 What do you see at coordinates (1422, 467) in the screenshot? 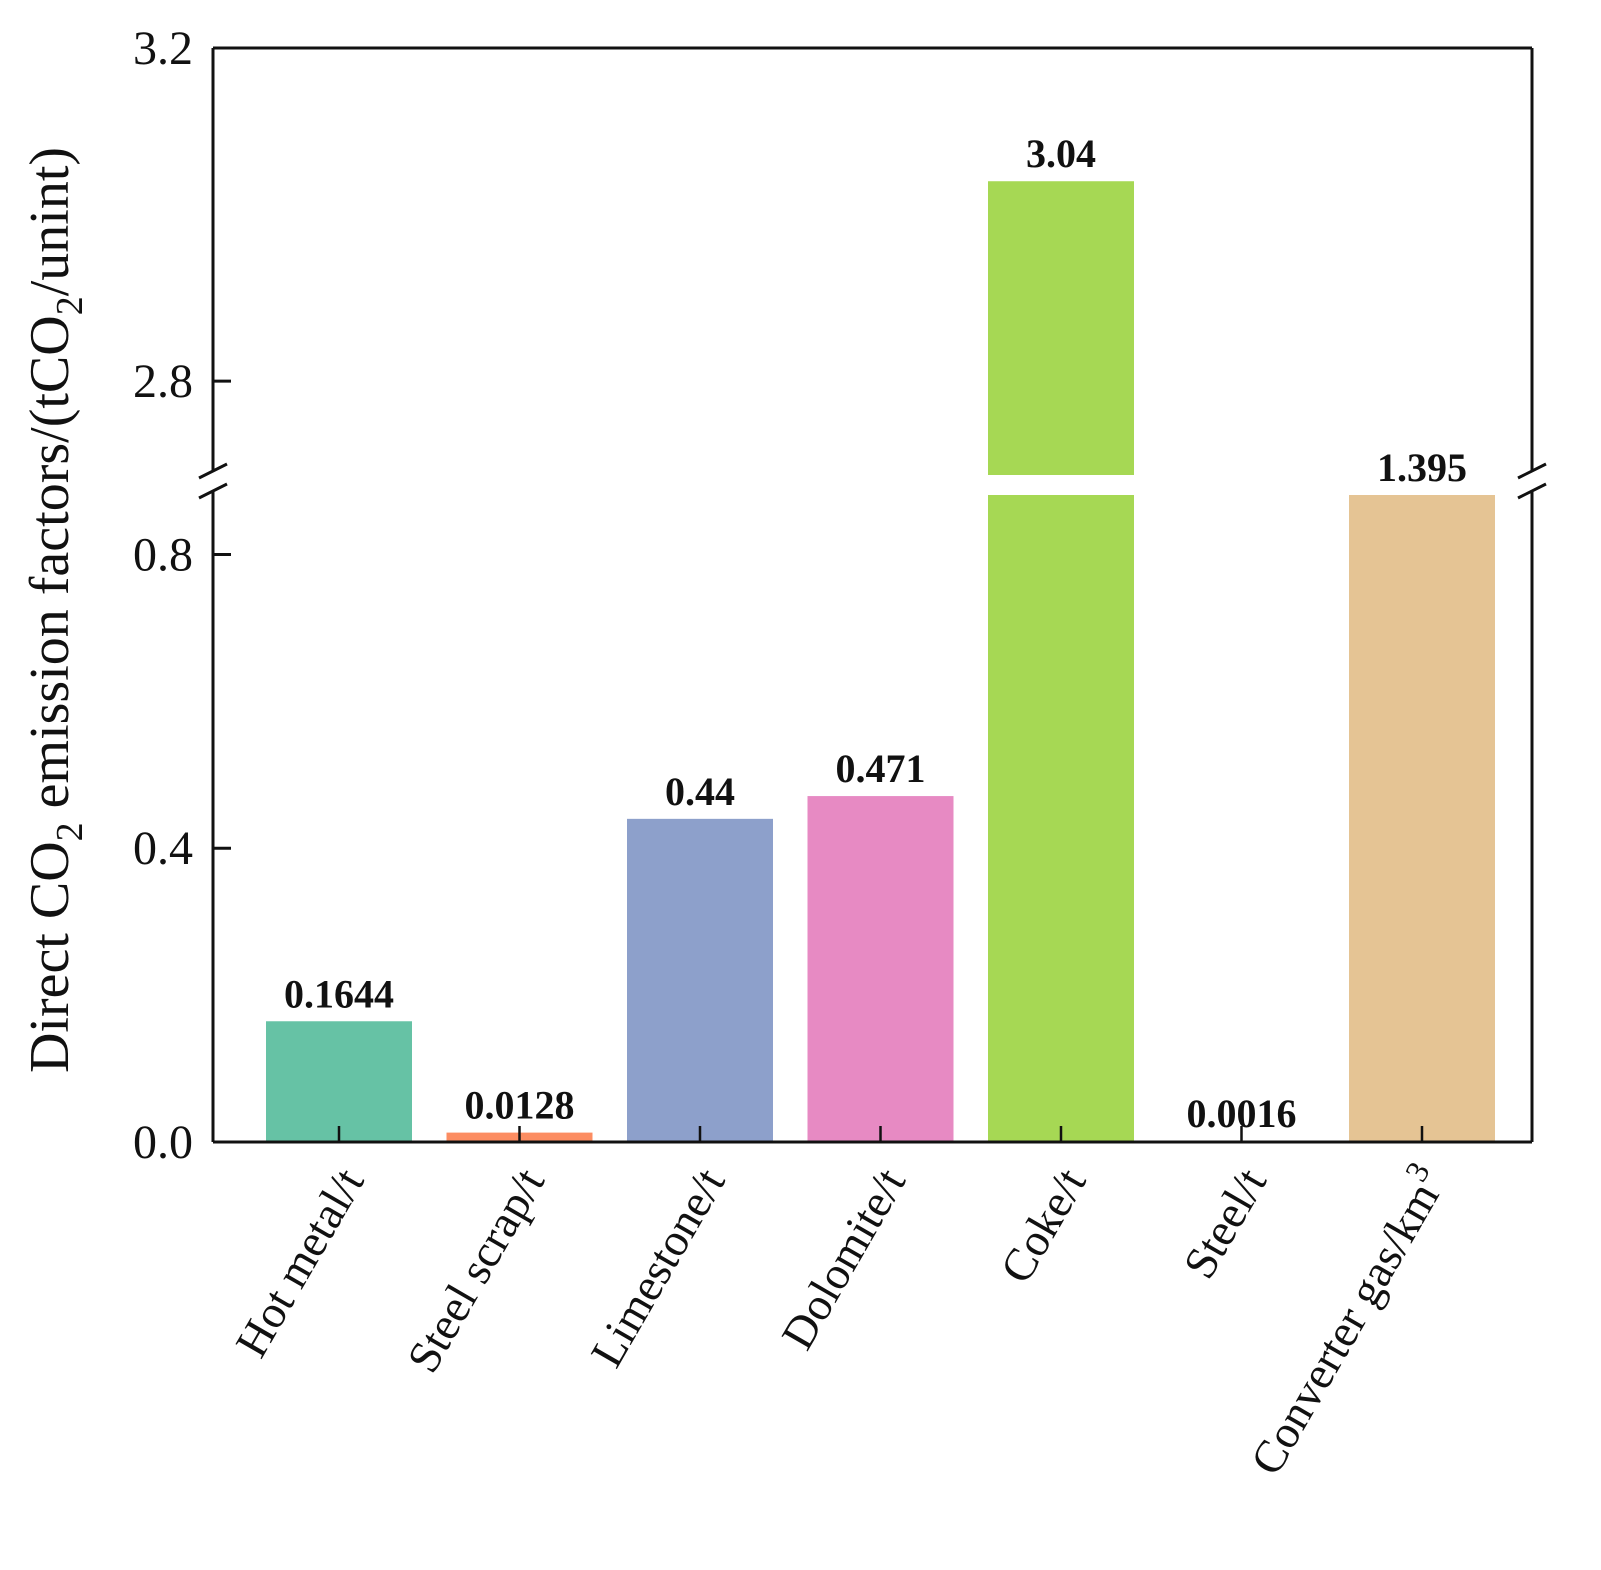
I see `value-label-6: 1.395` at bounding box center [1422, 467].